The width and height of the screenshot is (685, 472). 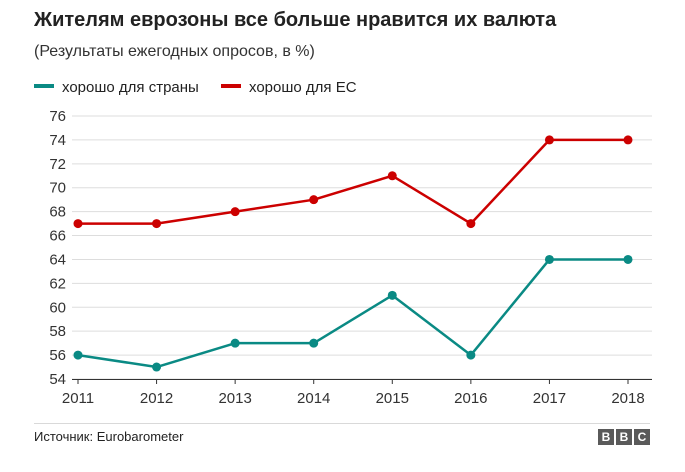 What do you see at coordinates (78, 398) in the screenshot?
I see `x-tick-label: 2011` at bounding box center [78, 398].